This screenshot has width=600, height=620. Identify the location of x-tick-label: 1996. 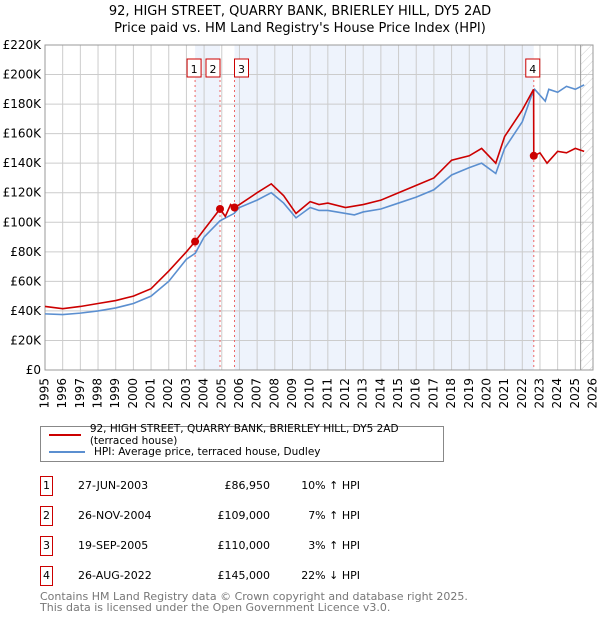
(62, 393).